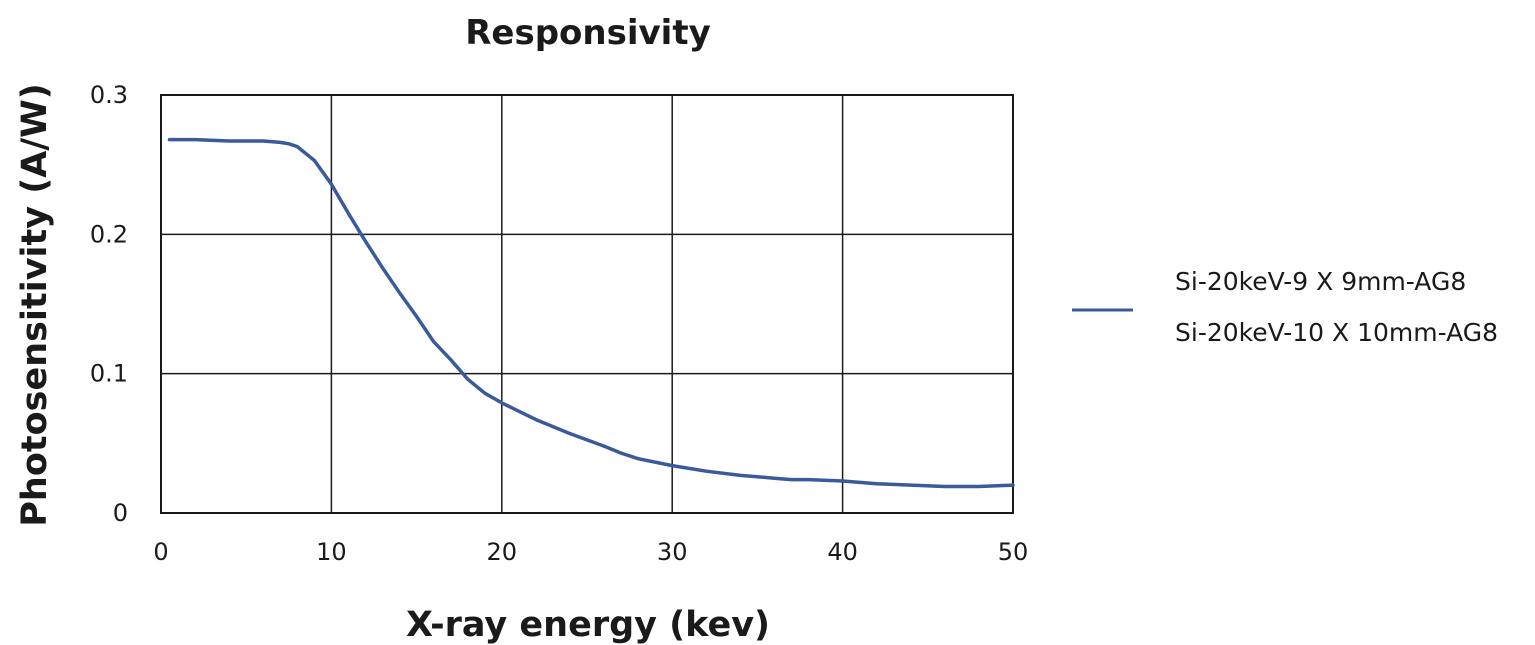 The width and height of the screenshot is (1535, 645). Describe the element at coordinates (109, 304) in the screenshot. I see `y-tick-labels: 0 0.1 0.2 0.3` at that location.